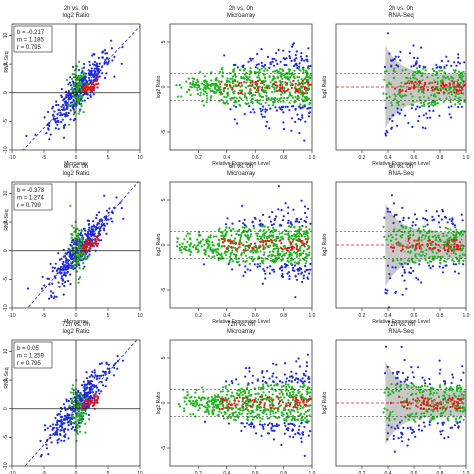  Describe the element at coordinates (76, 167) in the screenshot. I see `panel-title: 6h vs. 0h` at that location.